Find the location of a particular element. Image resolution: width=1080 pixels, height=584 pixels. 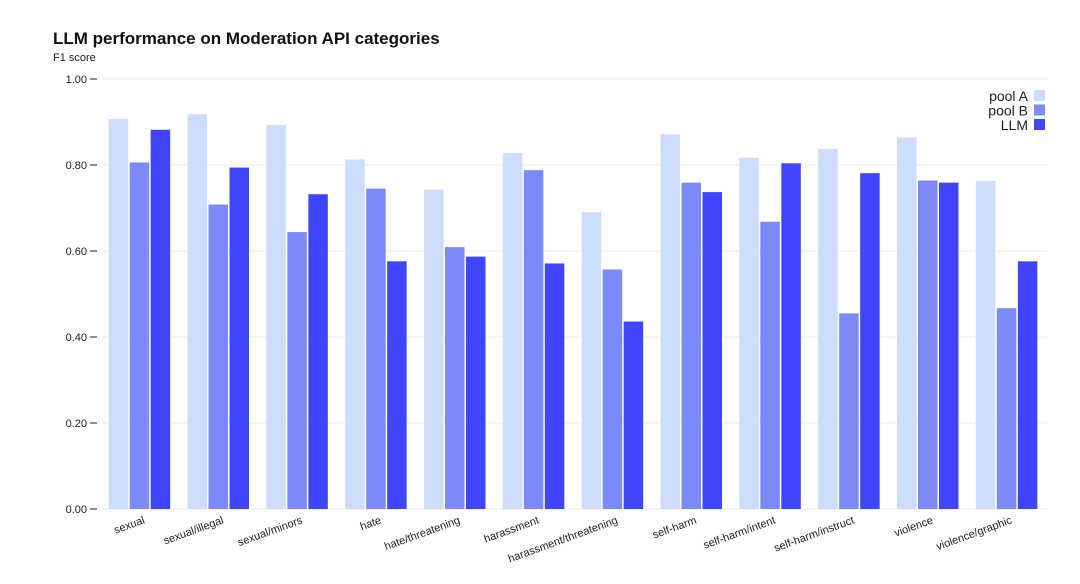

bar-pool-a-sexual-minors is located at coordinates (276, 317).